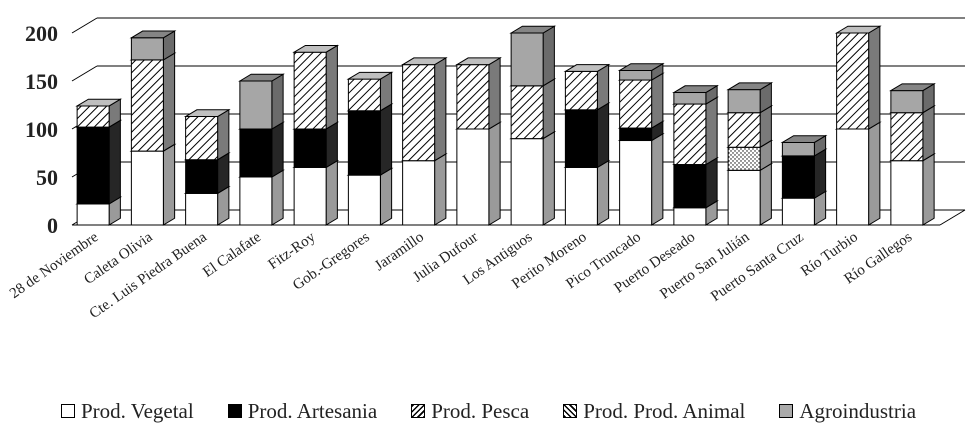 The image size is (977, 430). What do you see at coordinates (41, 81) in the screenshot?
I see `y-tick-label: 150` at bounding box center [41, 81].